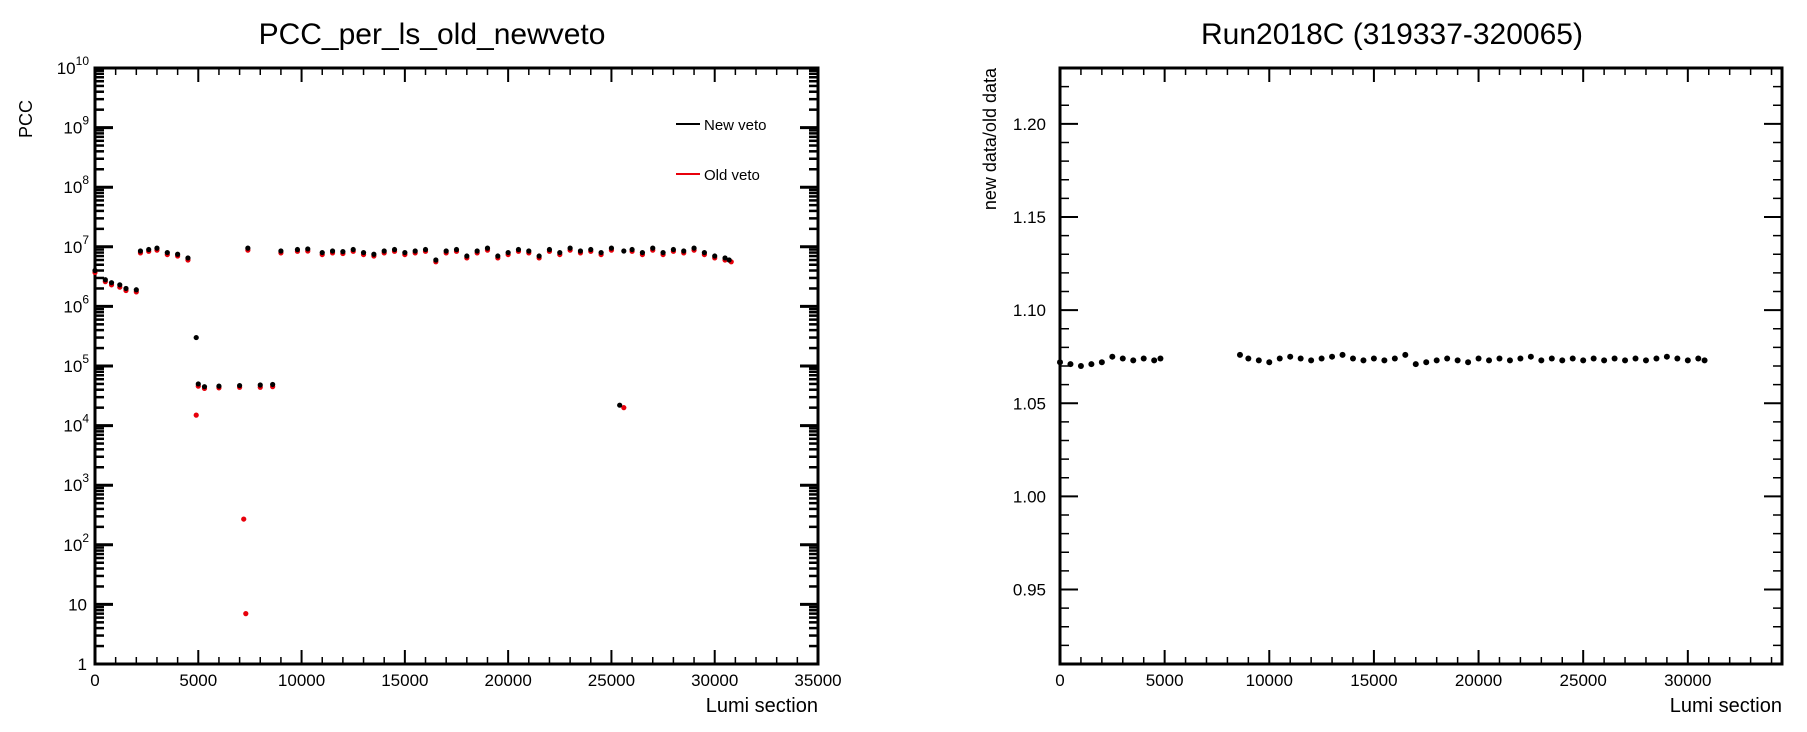 This screenshot has height=732, width=1807. Describe the element at coordinates (1373, 680) in the screenshot. I see `right-x-tick-label: 15000` at that location.